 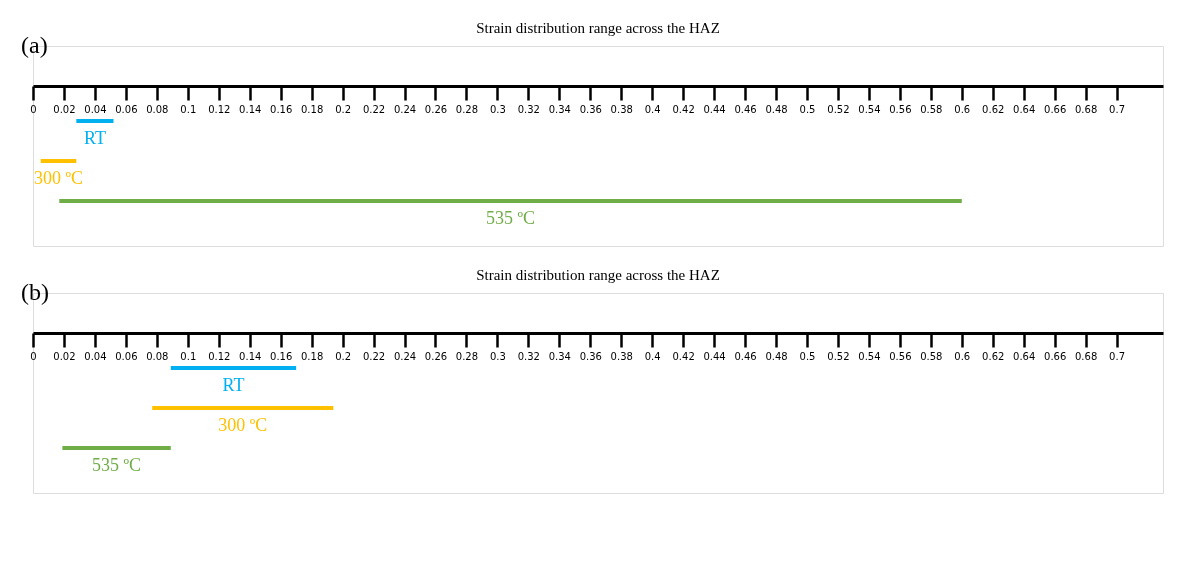 What do you see at coordinates (34, 45) in the screenshot?
I see `text: (a)` at bounding box center [34, 45].